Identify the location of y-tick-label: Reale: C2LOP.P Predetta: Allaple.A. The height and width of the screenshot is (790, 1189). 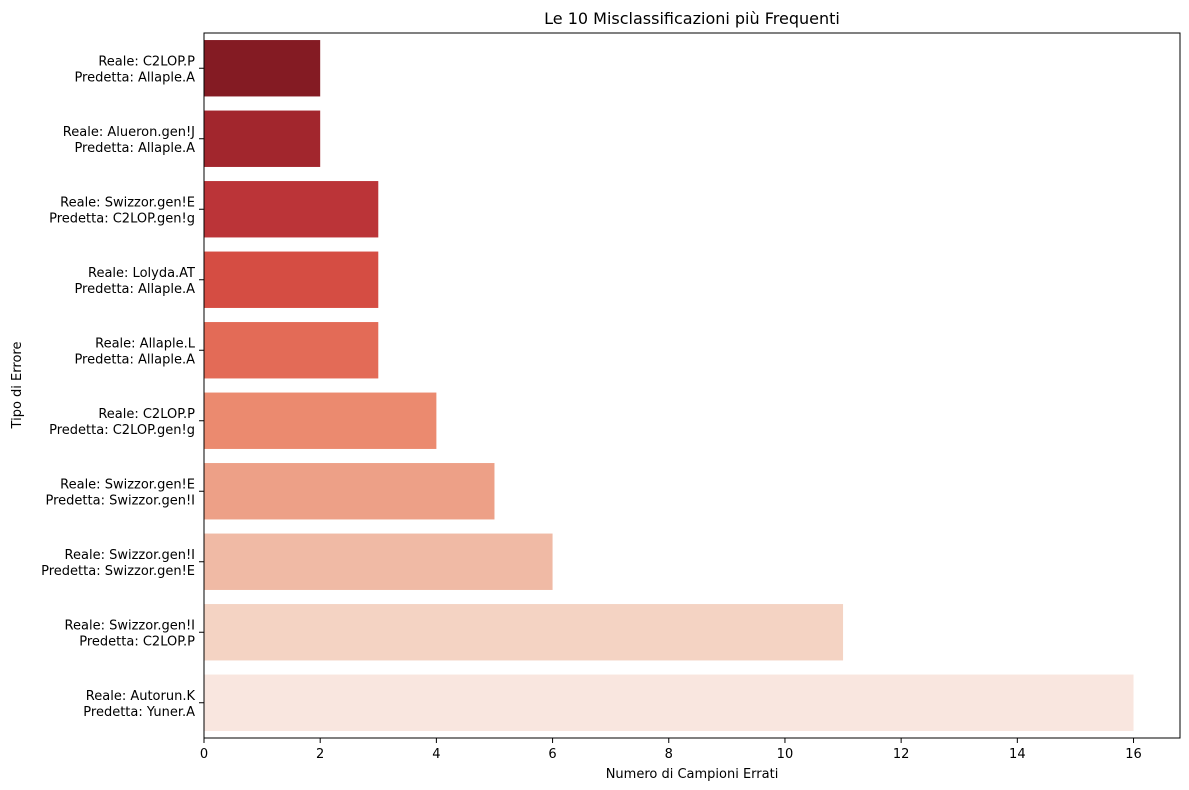
(134, 69).